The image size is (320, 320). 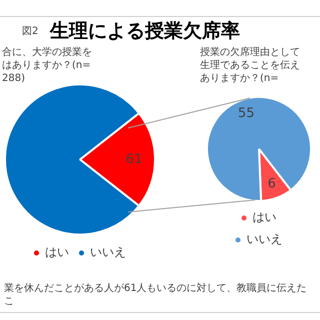 What do you see at coordinates (250, 65) in the screenshot?
I see `chart-subtitle: 授業の欠席理由として生理であることを伝えありますか？(n=` at bounding box center [250, 65].